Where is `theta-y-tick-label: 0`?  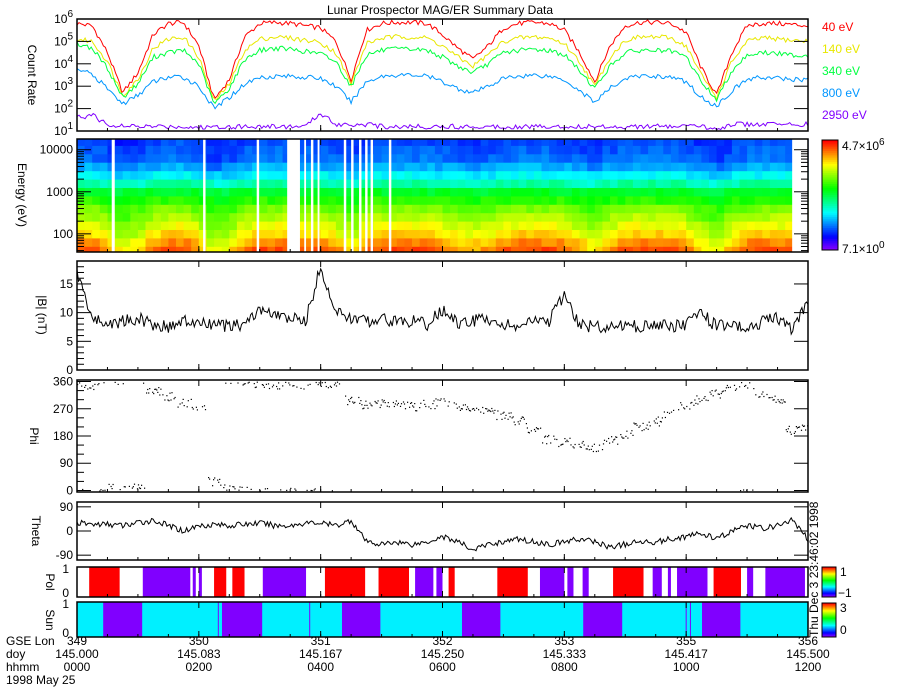 theta-y-tick-label: 0 is located at coordinates (69, 531).